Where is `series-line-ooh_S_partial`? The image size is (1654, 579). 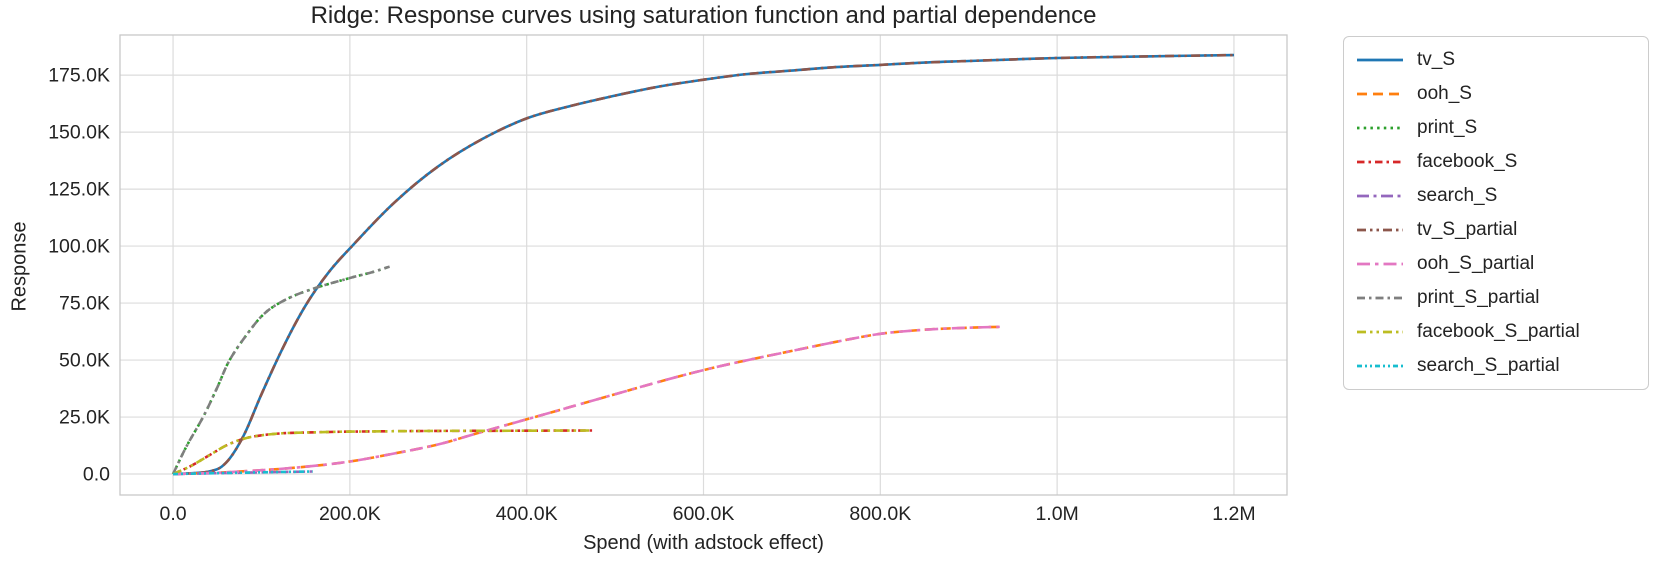
series-line-ooh_S_partial is located at coordinates (589, 400).